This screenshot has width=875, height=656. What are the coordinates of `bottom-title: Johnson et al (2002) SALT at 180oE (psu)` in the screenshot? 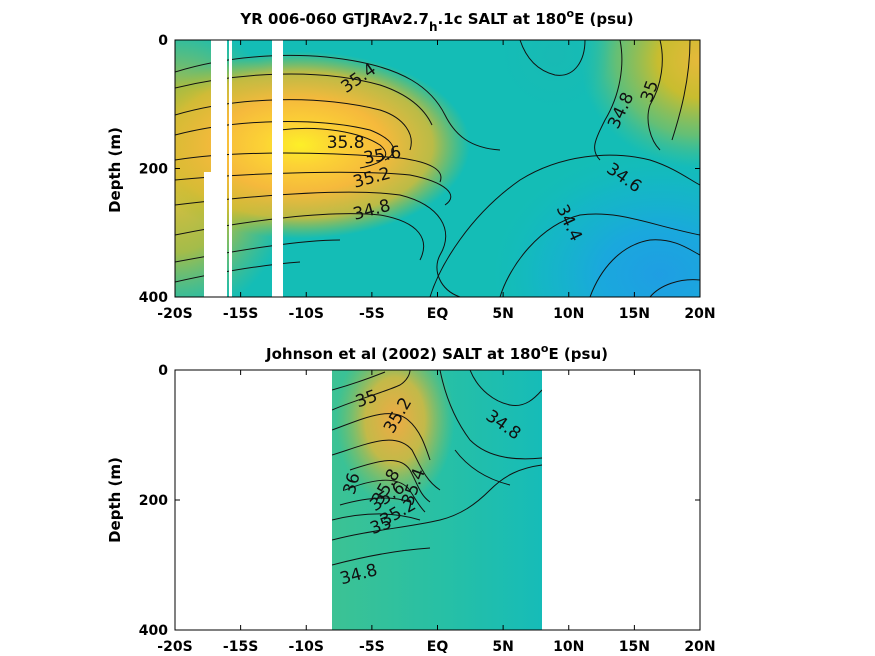 It's located at (436, 352).